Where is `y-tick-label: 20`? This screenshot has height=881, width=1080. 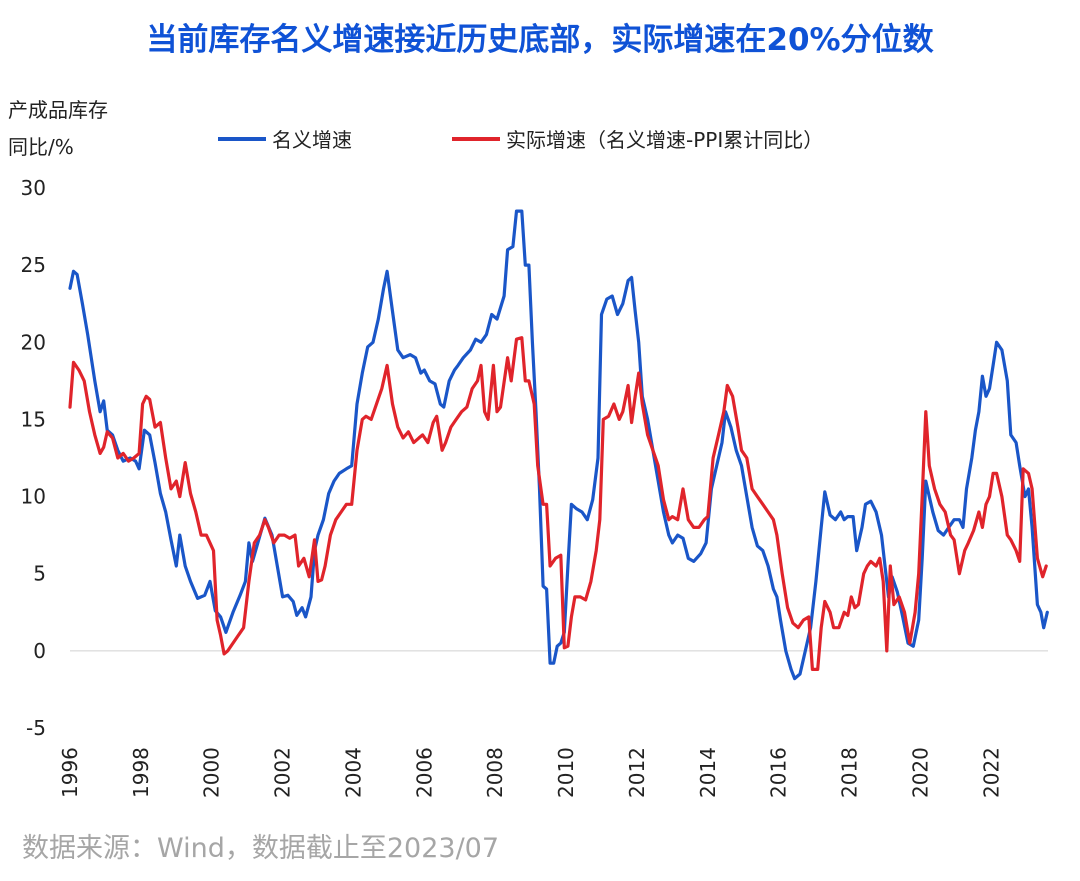 y-tick-label: 20 is located at coordinates (33, 342).